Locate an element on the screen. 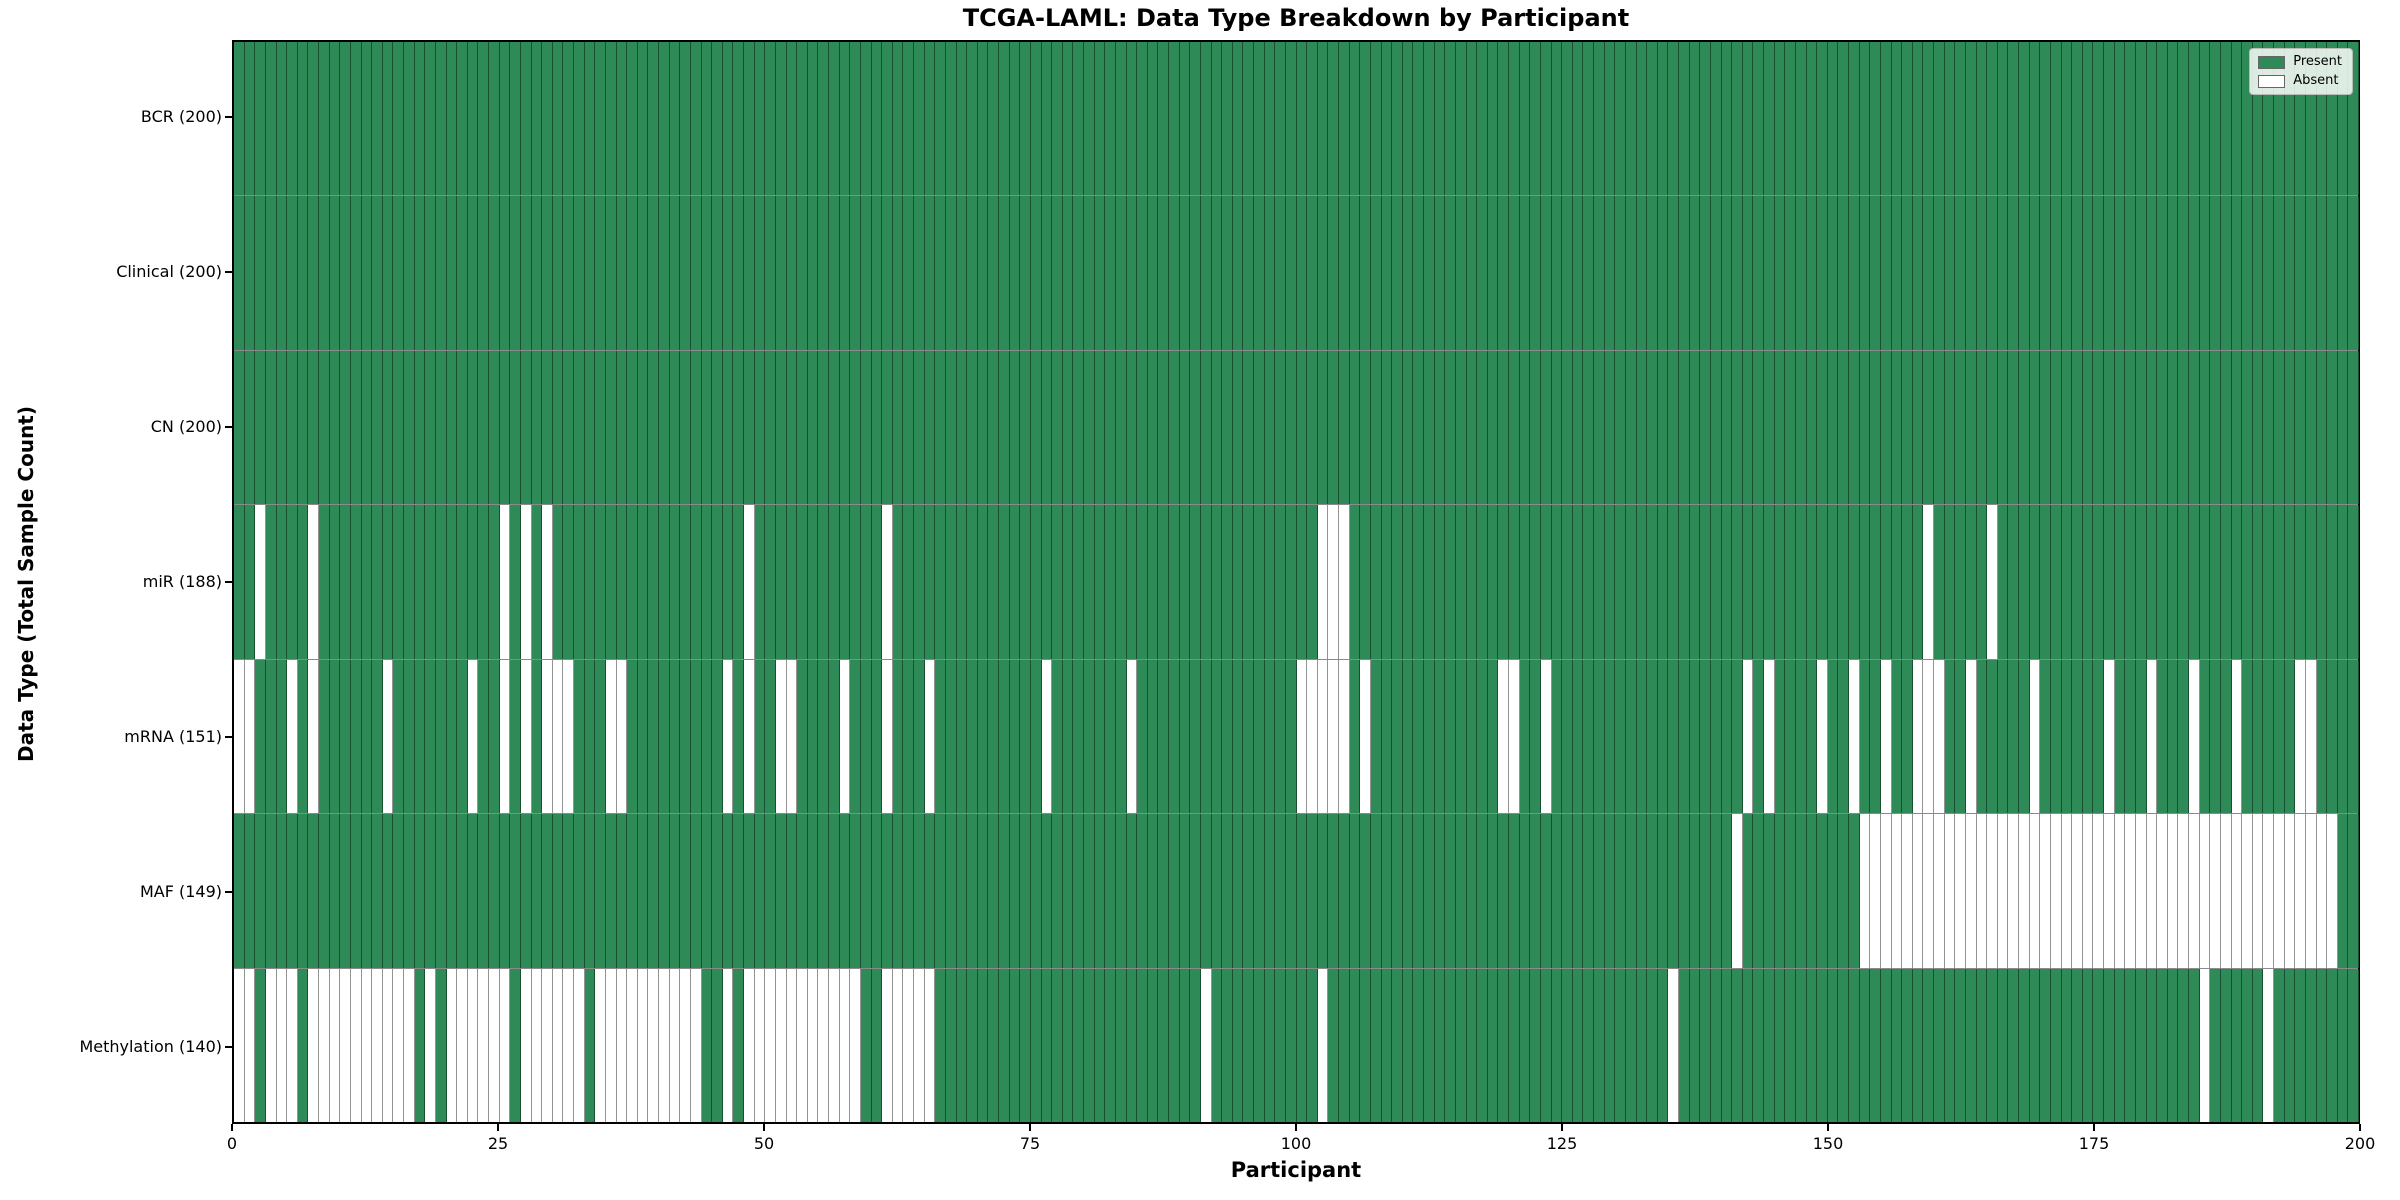 Image resolution: width=2400 pixels, height=1200 pixels. x-tick-label-125: 125 is located at coordinates (1562, 1143).